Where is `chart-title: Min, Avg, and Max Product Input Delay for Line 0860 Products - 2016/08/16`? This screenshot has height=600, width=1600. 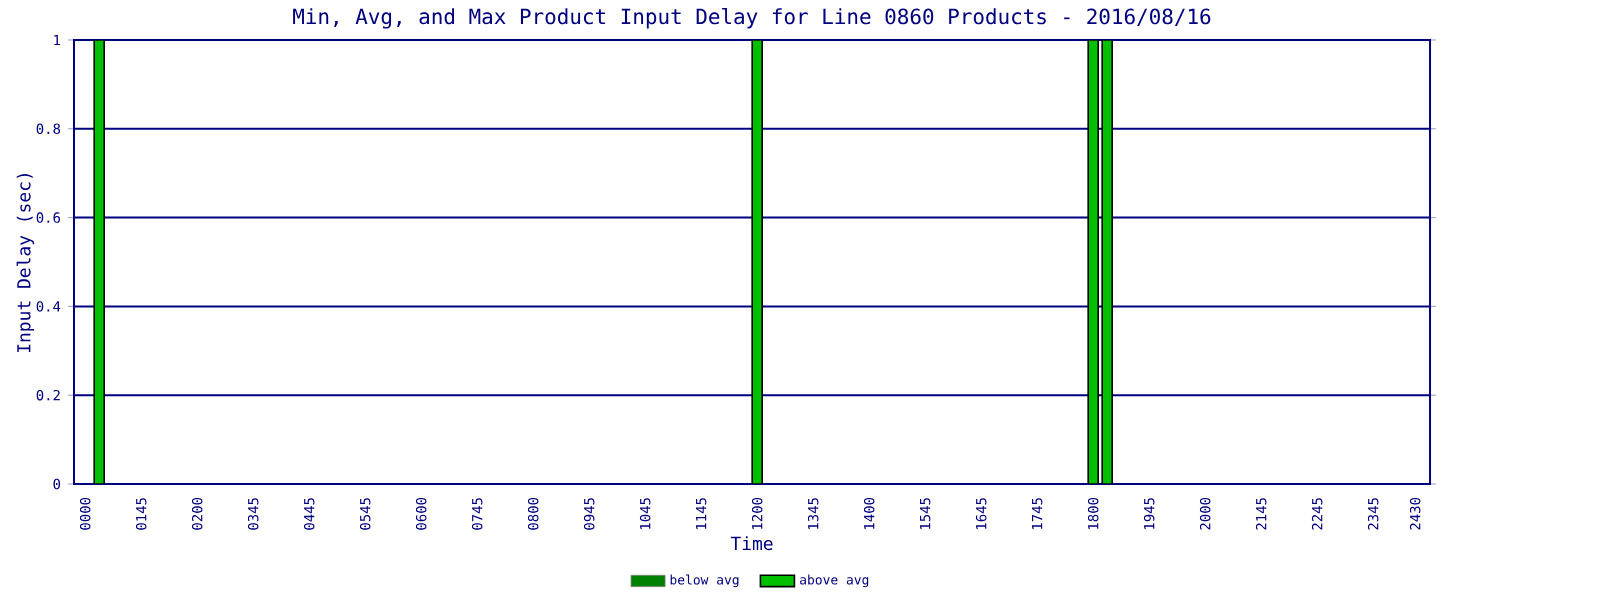
chart-title: Min, Avg, and Max Product Input Delay for Line 0860 Products - 2016/08/16 is located at coordinates (752, 18).